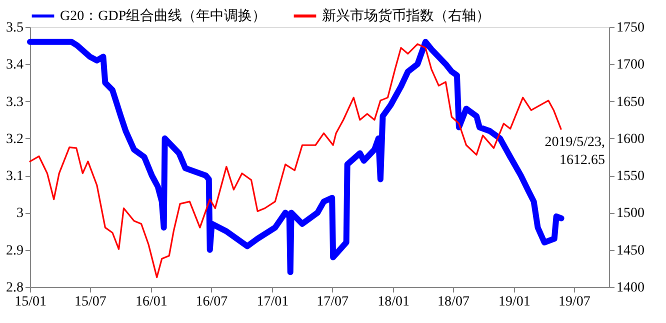  I want to click on y-tick-label: 3, so click(20, 214).